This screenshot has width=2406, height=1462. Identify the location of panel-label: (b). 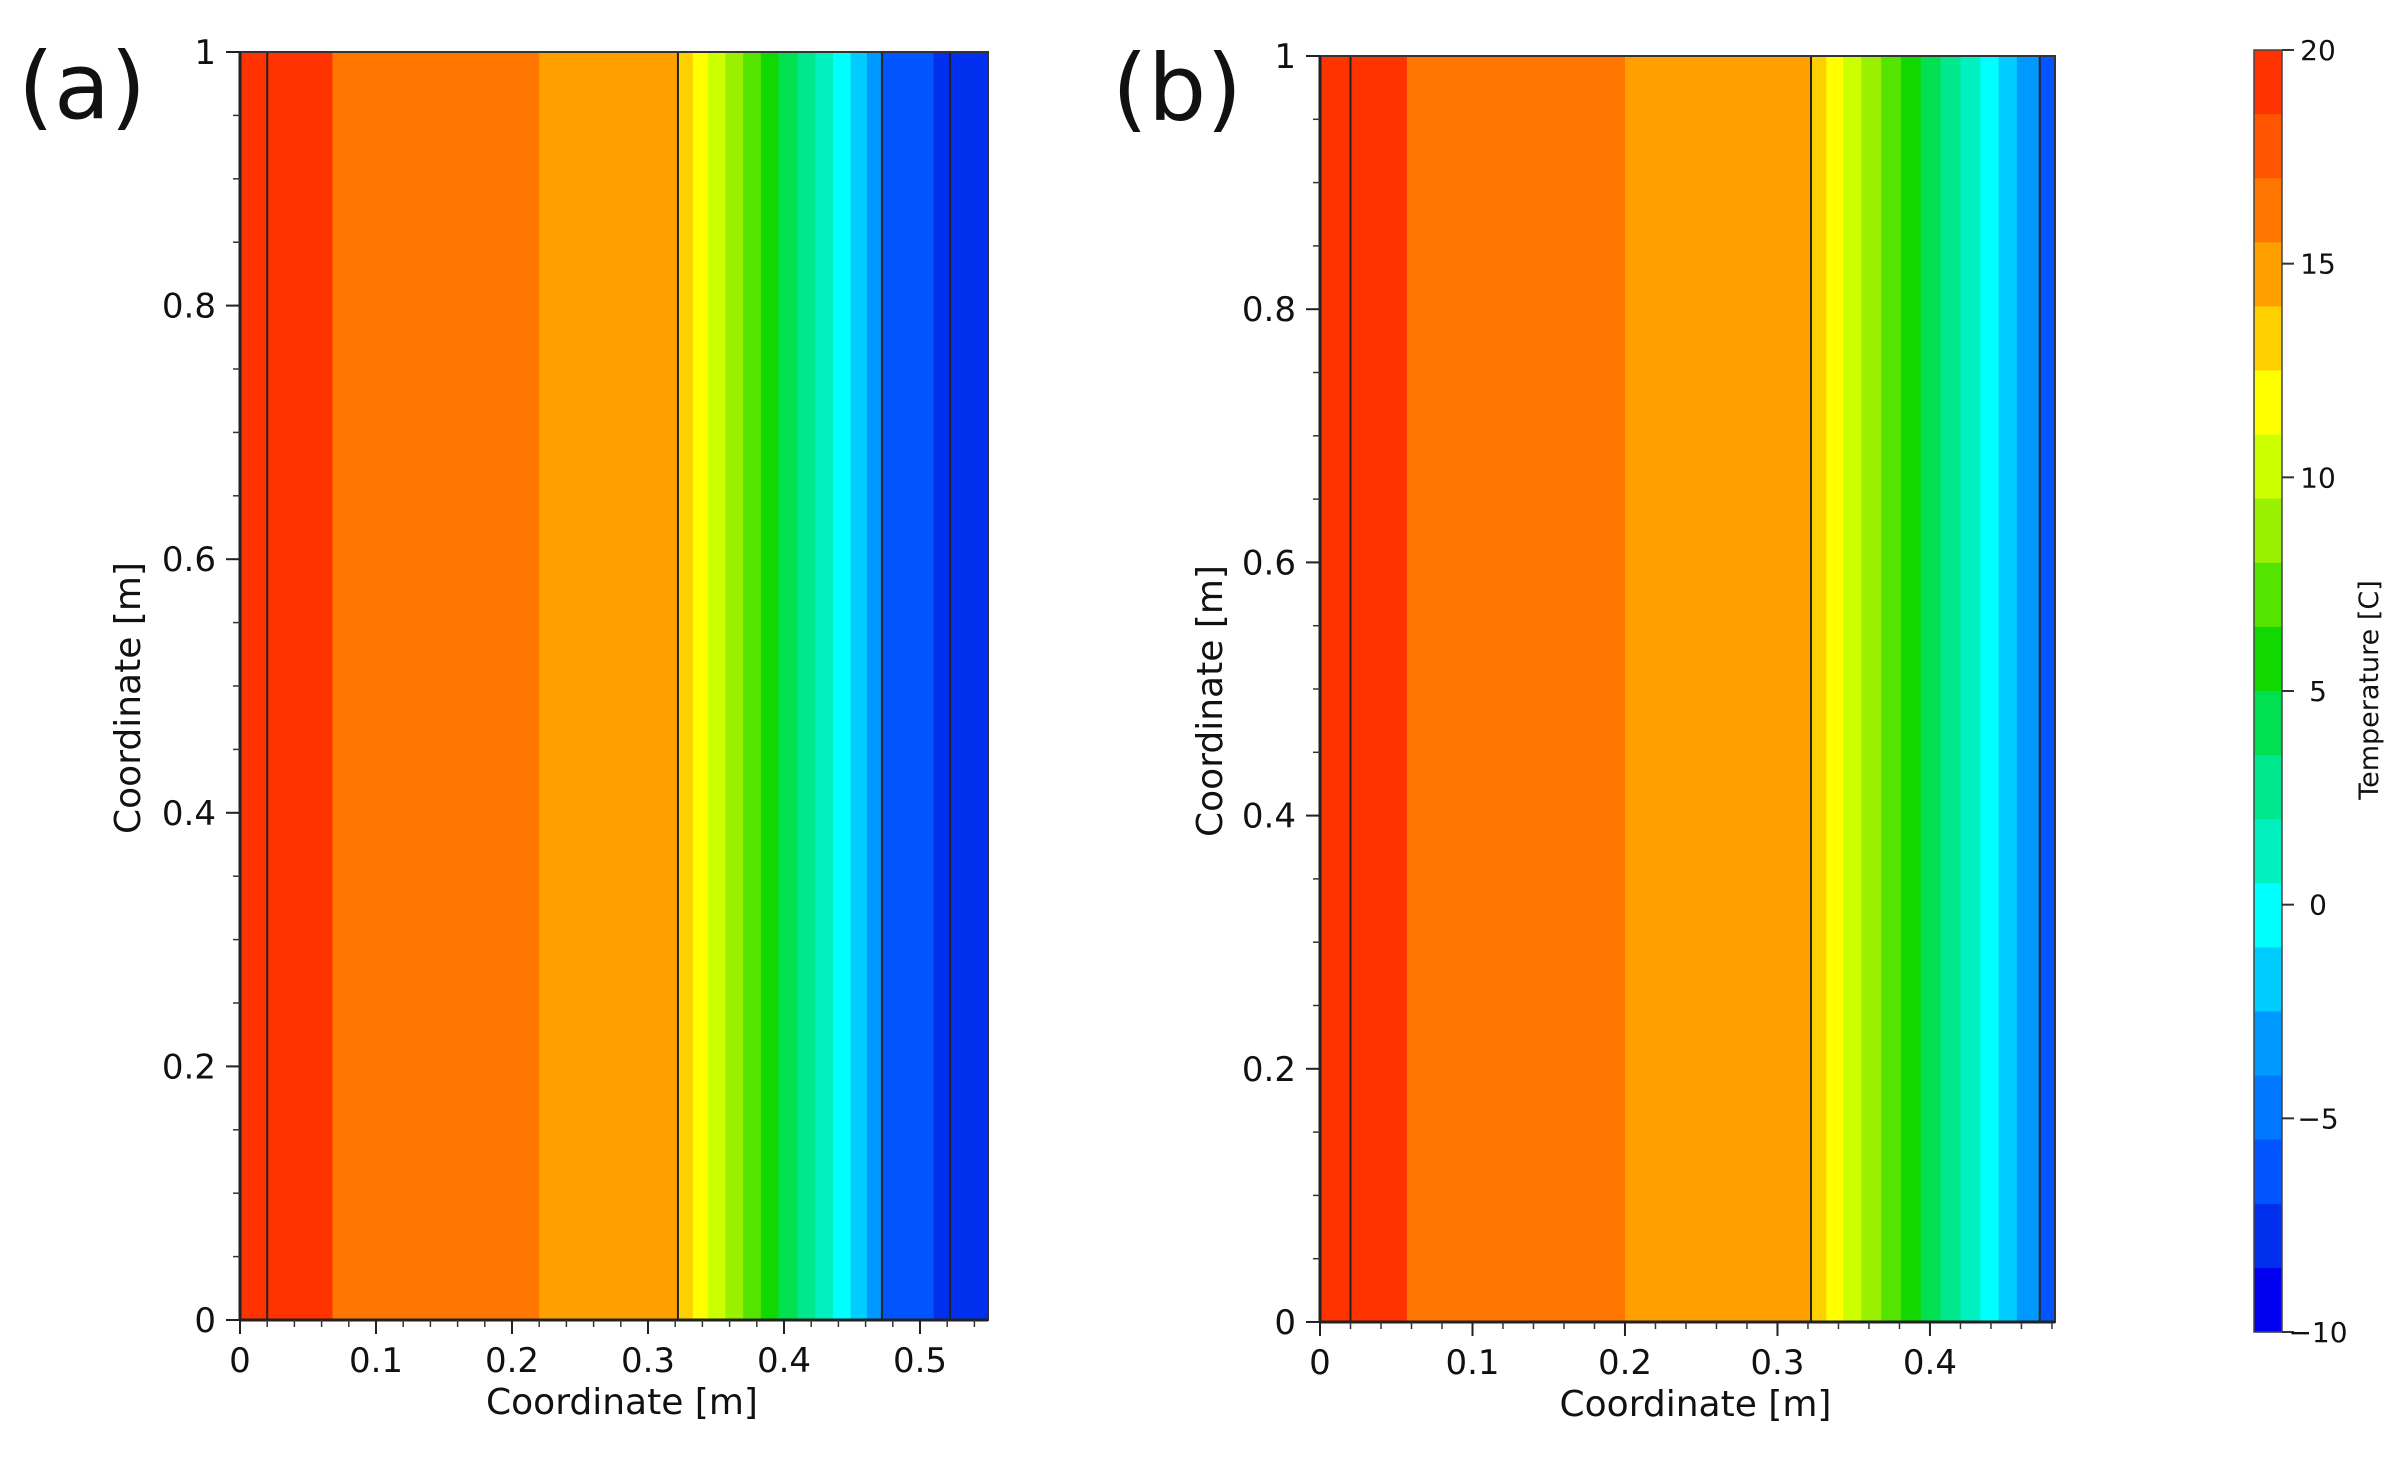
(1177, 88).